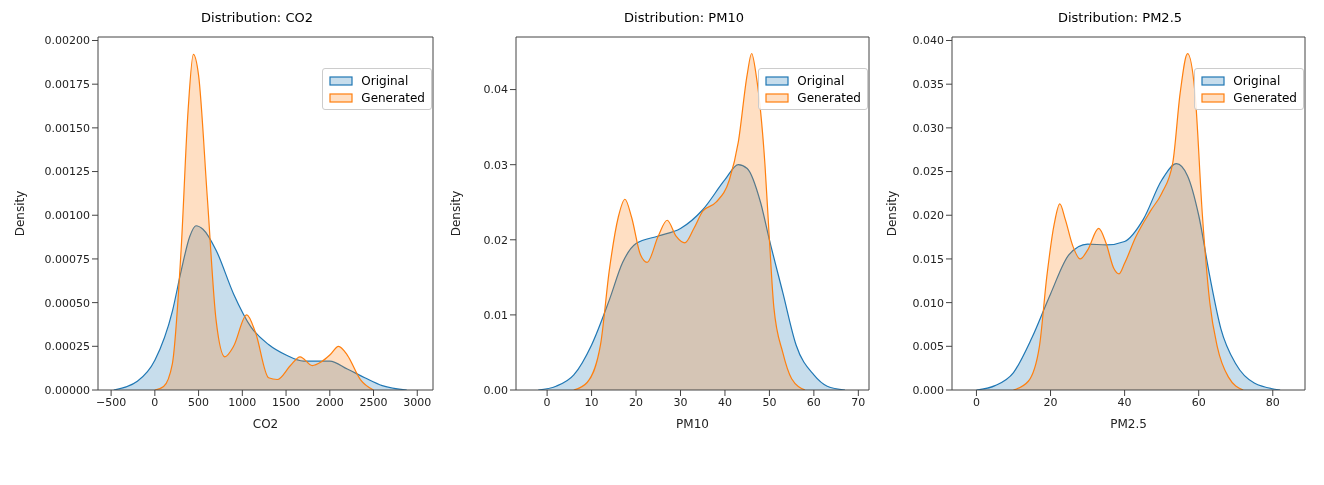 This screenshot has width=1324, height=485. I want to click on chart-title: Distribution: PM2.5, so click(1120, 18).